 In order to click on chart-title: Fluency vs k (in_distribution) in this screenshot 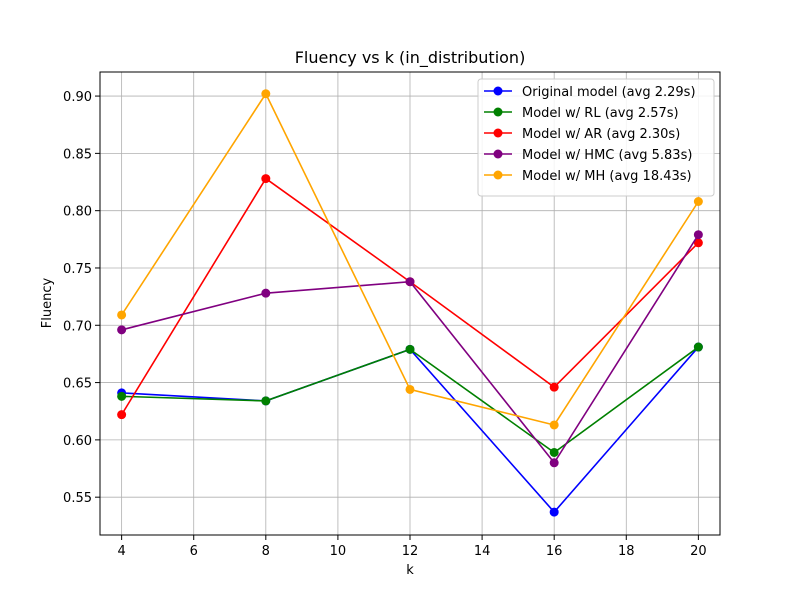, I will do `click(410, 58)`.